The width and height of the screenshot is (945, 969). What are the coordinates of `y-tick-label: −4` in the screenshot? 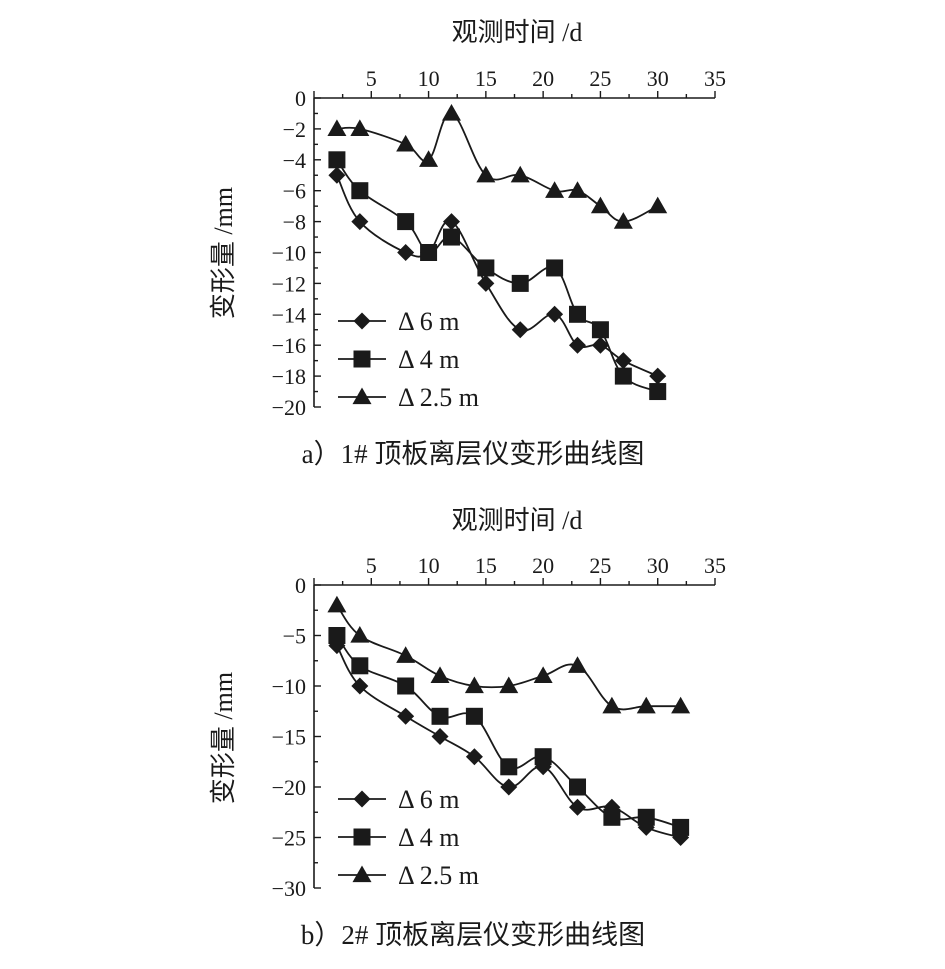 It's located at (294, 160).